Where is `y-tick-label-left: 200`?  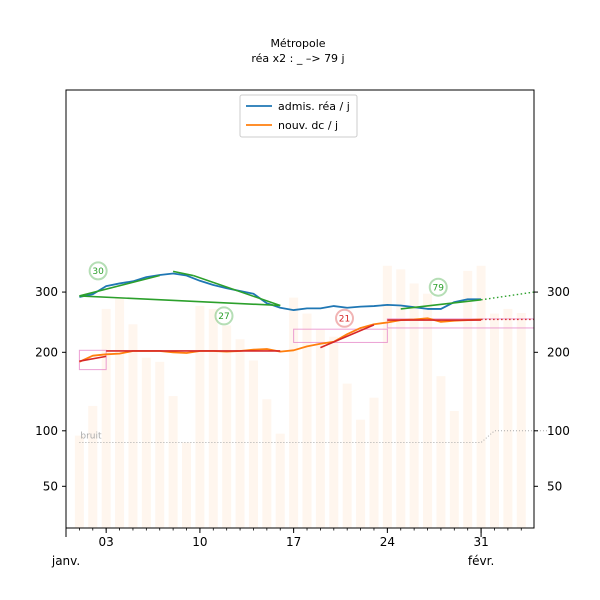 y-tick-label-left: 200 is located at coordinates (46, 352).